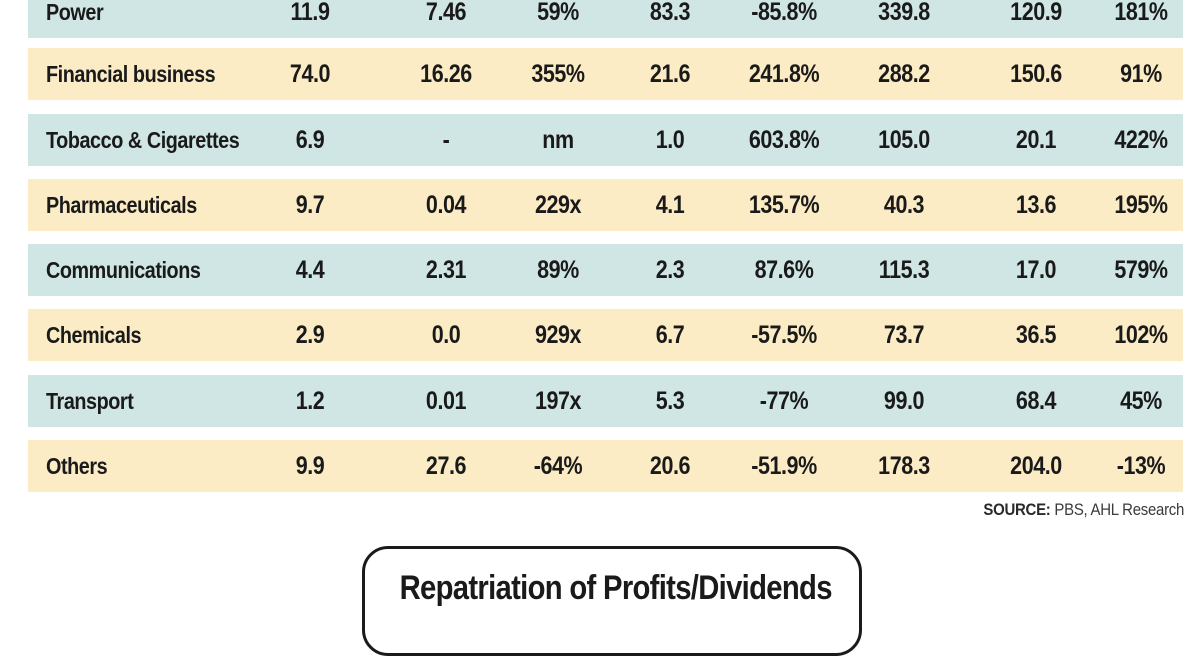  Describe the element at coordinates (784, 74) in the screenshot. I see `table-cell: 241.8%` at that location.